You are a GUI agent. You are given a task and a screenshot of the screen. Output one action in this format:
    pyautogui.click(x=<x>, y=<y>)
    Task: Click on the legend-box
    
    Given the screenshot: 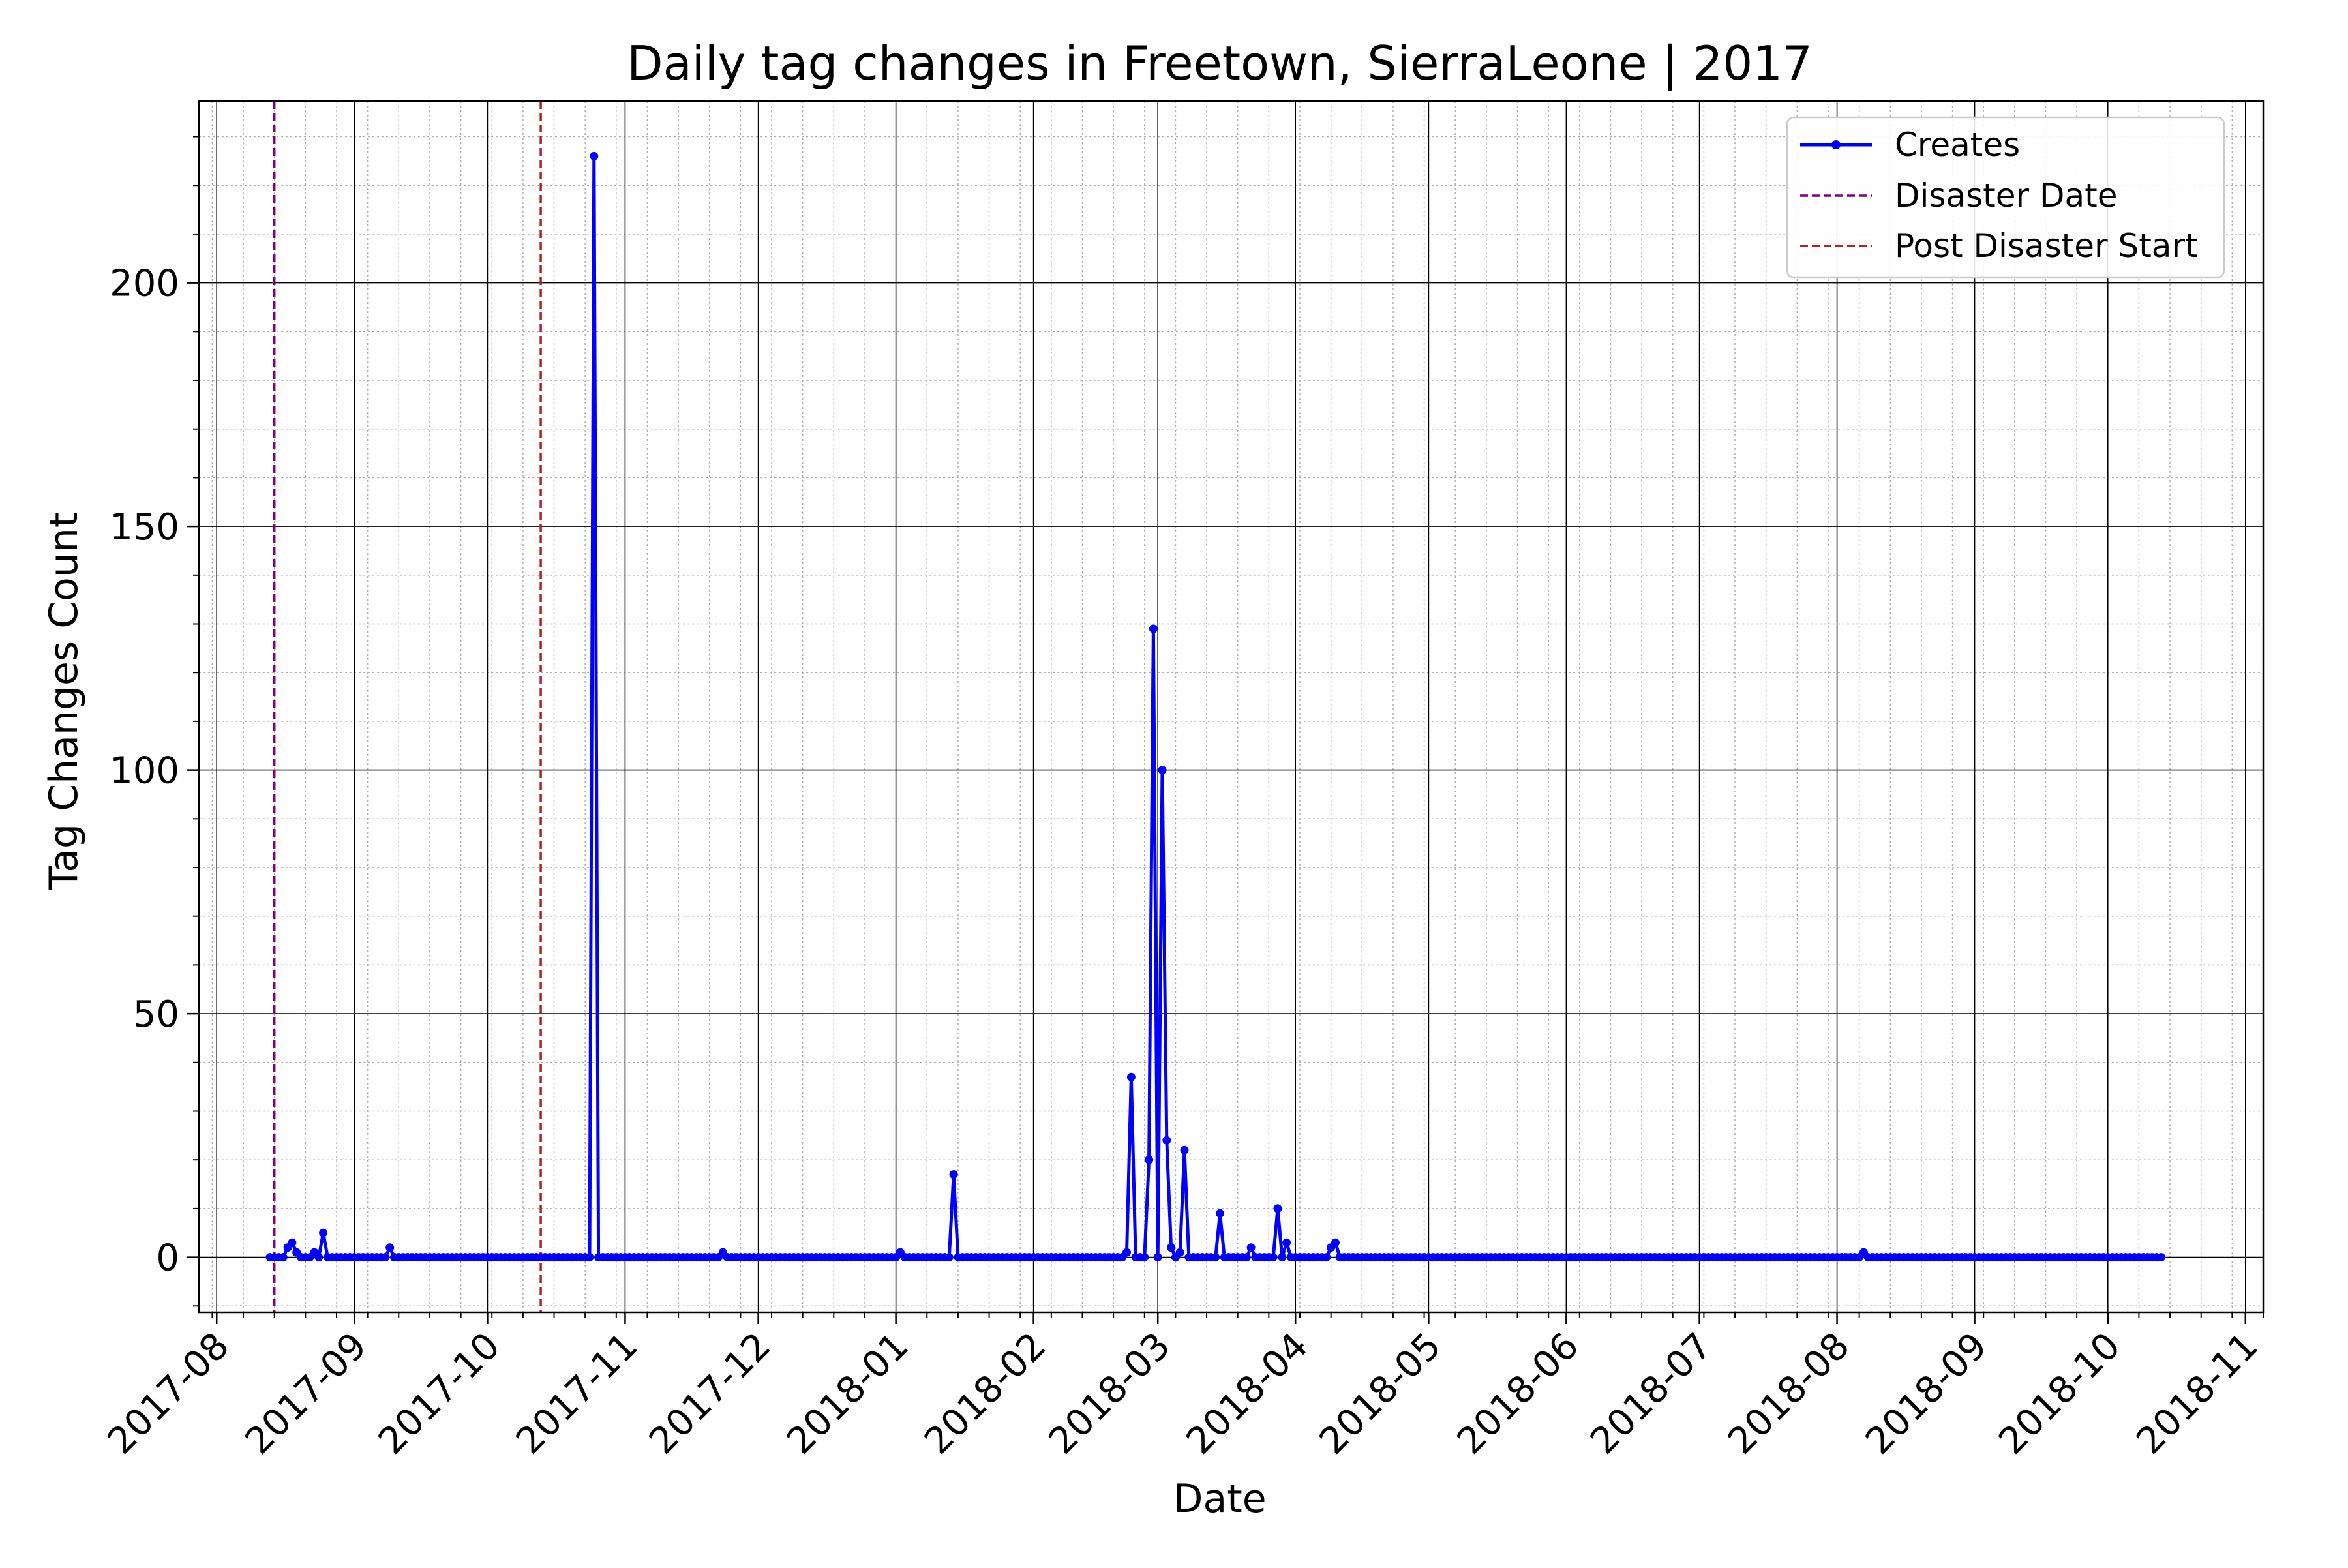 What is the action you would take?
    pyautogui.click(x=2006, y=197)
    